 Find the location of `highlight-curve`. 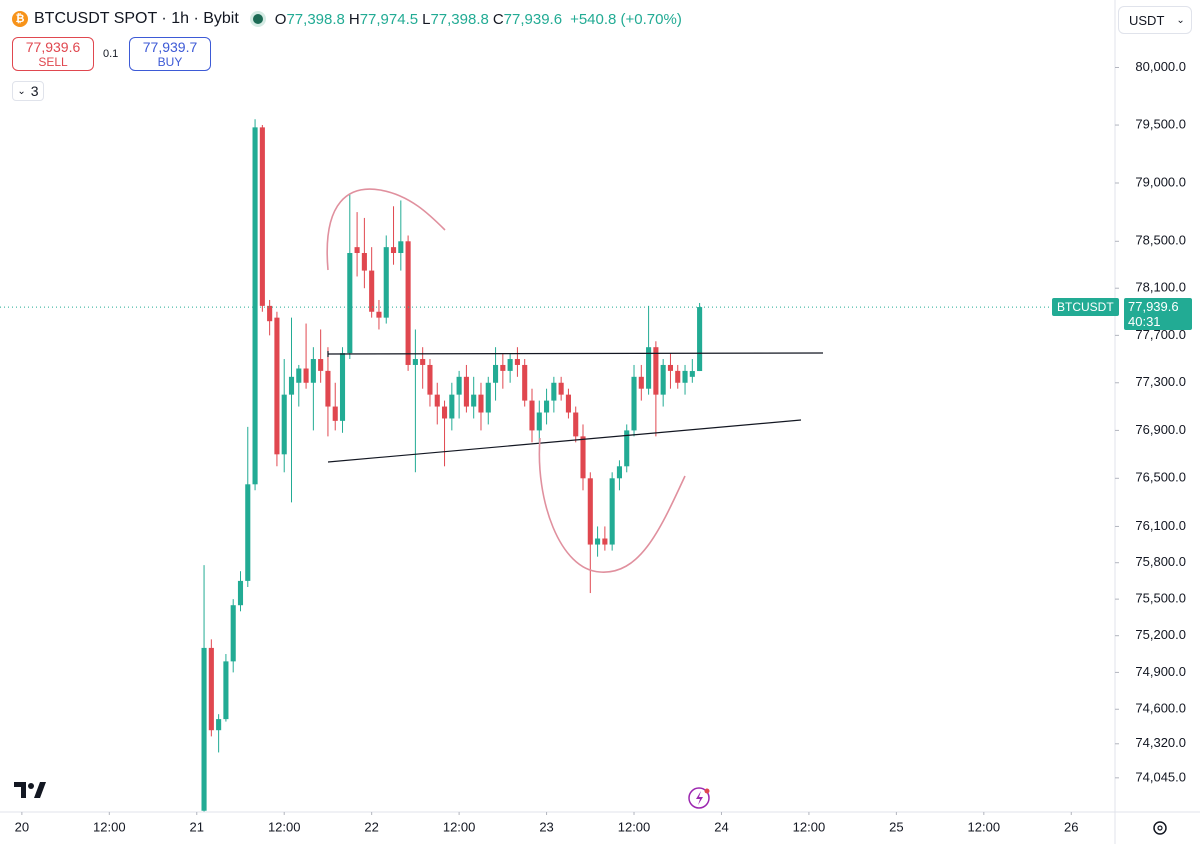

highlight-curve is located at coordinates (612, 505).